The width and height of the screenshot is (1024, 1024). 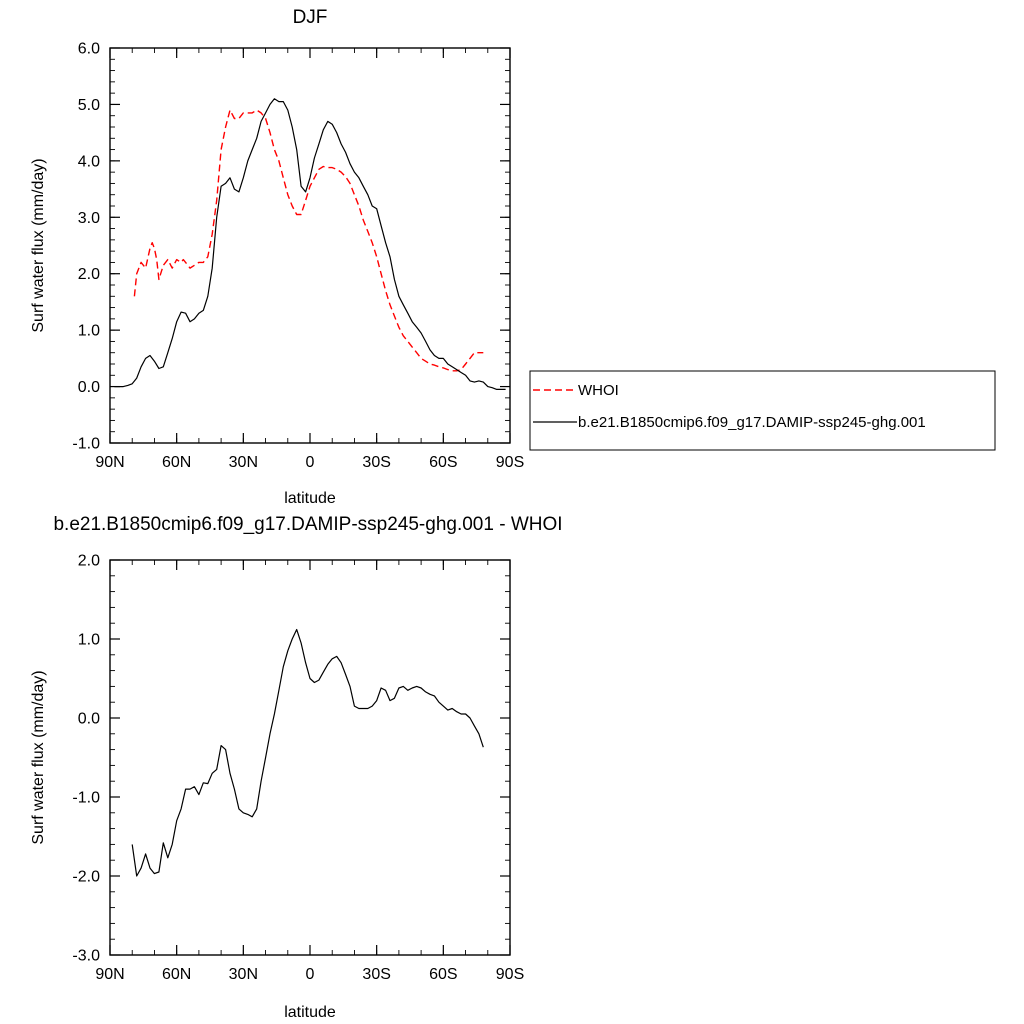 What do you see at coordinates (89, 331) in the screenshot?
I see `top-y-tick-label: 1.0` at bounding box center [89, 331].